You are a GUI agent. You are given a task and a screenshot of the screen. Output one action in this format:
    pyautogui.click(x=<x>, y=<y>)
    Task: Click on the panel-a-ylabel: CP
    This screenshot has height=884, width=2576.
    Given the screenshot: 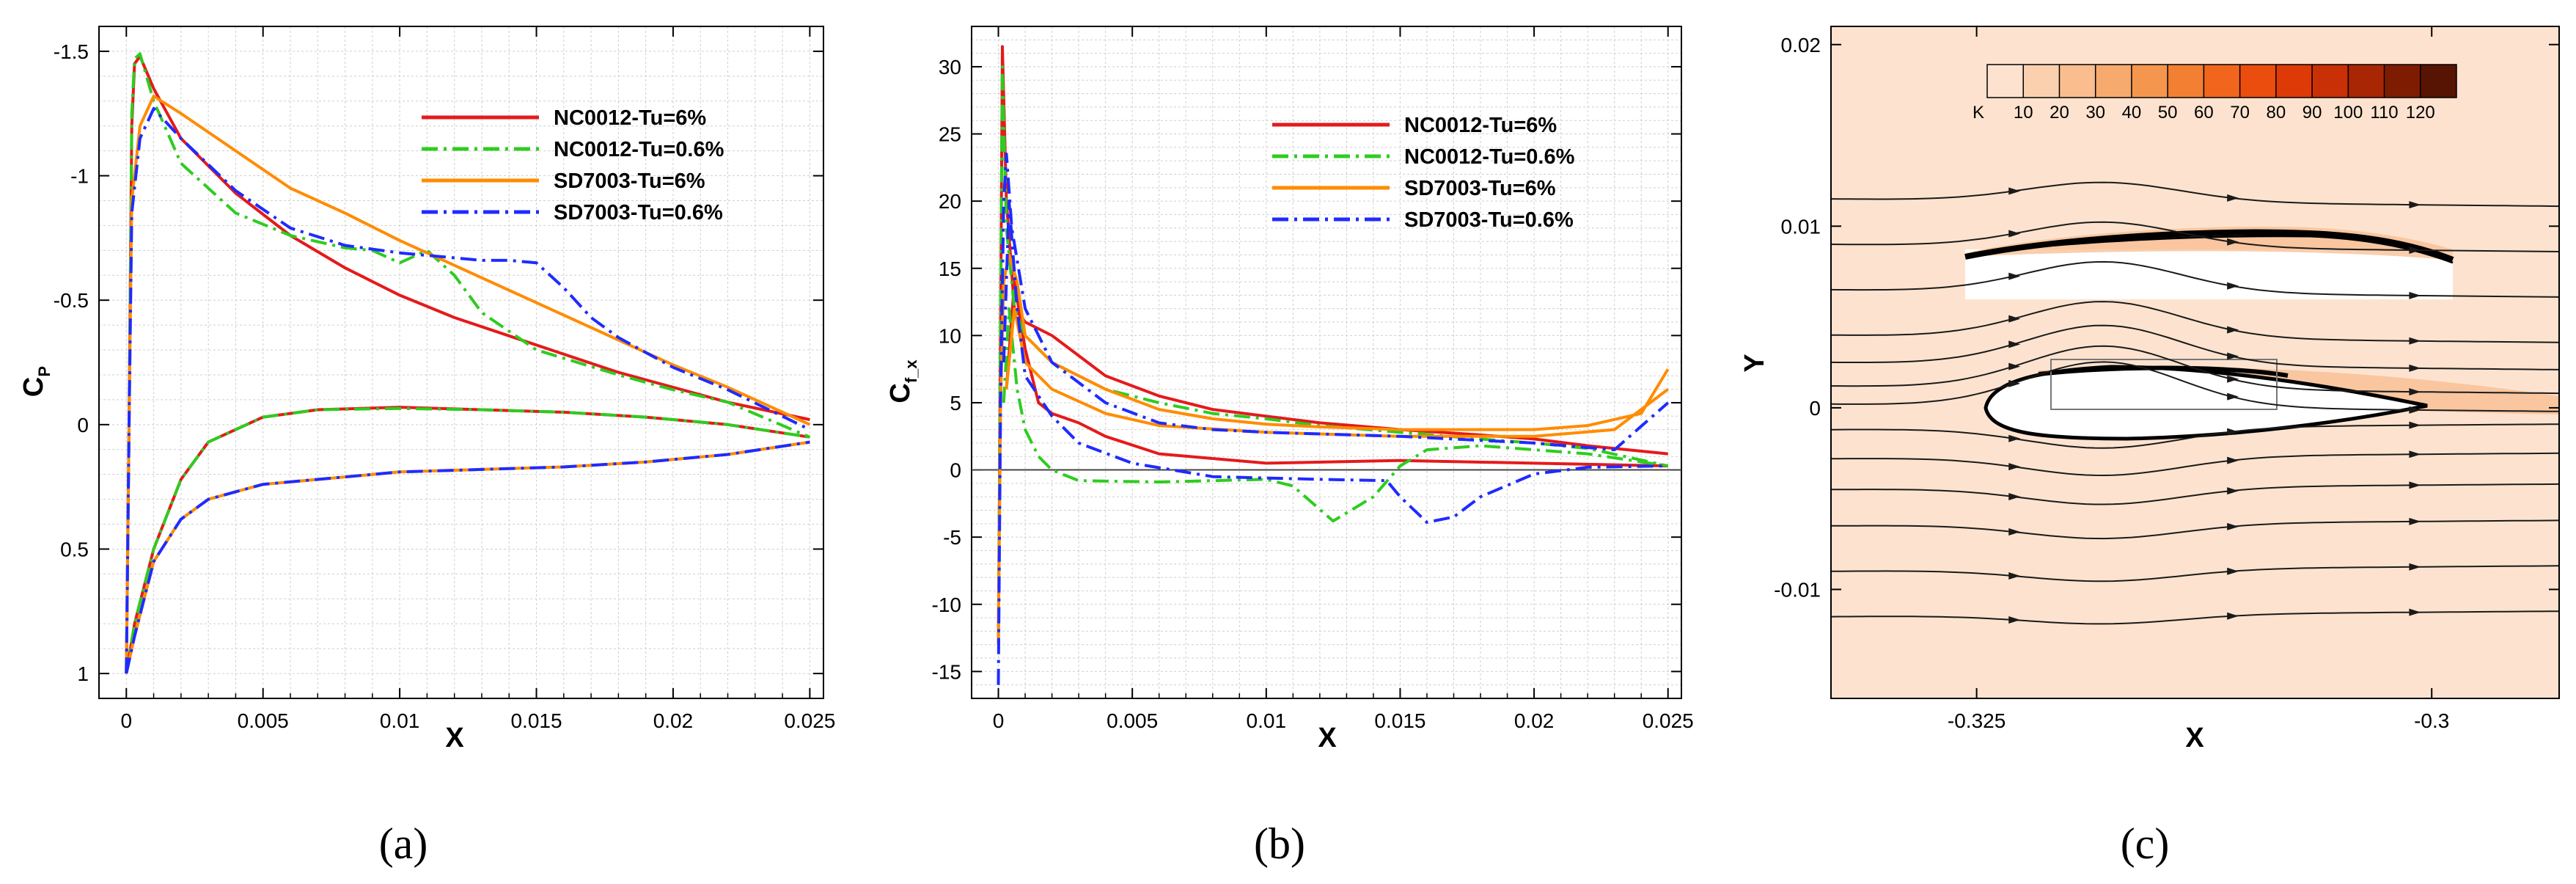 What is the action you would take?
    pyautogui.click(x=36, y=381)
    